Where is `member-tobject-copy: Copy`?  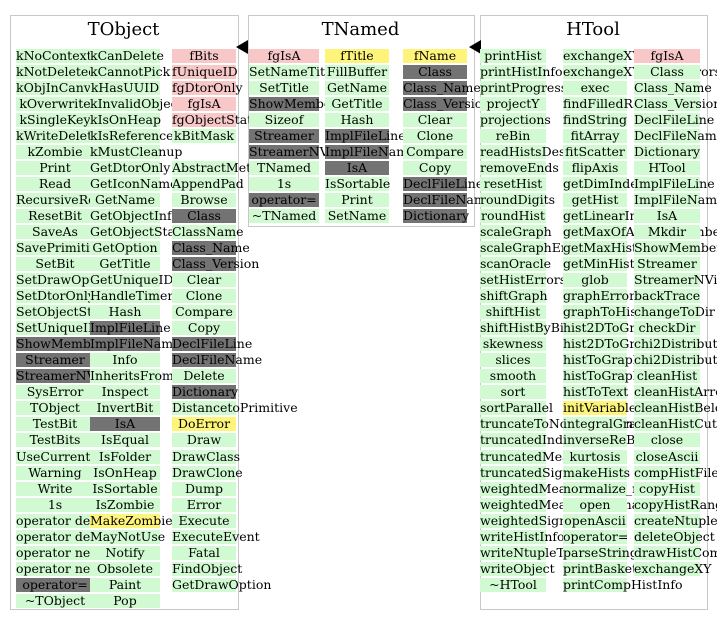 member-tobject-copy: Copy is located at coordinates (204, 328).